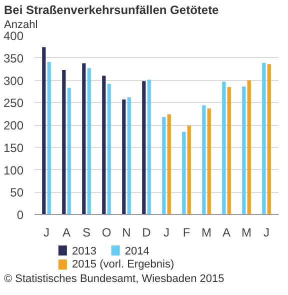  Describe the element at coordinates (114, 279) in the screenshot. I see `text: © Statistisches Bundesamt, Wiesbaden 2015` at that location.